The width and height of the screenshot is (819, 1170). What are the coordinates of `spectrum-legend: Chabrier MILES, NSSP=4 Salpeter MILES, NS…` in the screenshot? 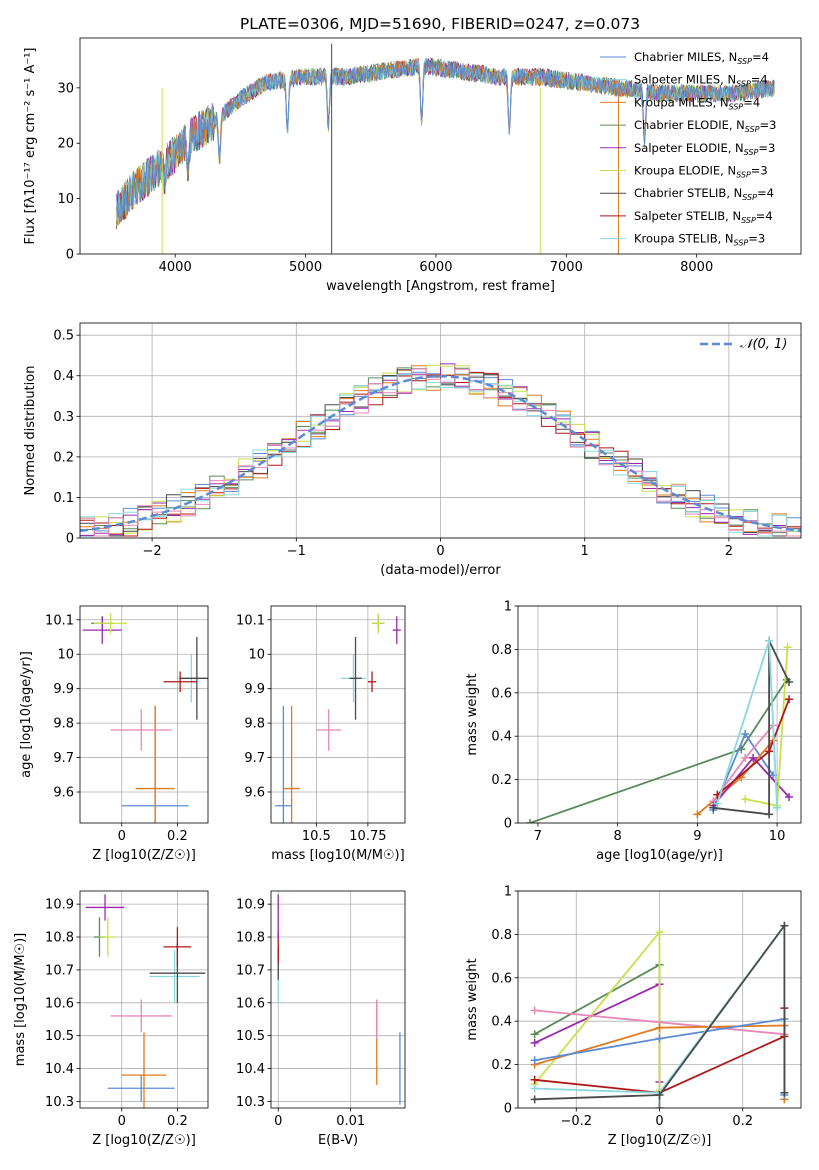 It's located at (688, 149).